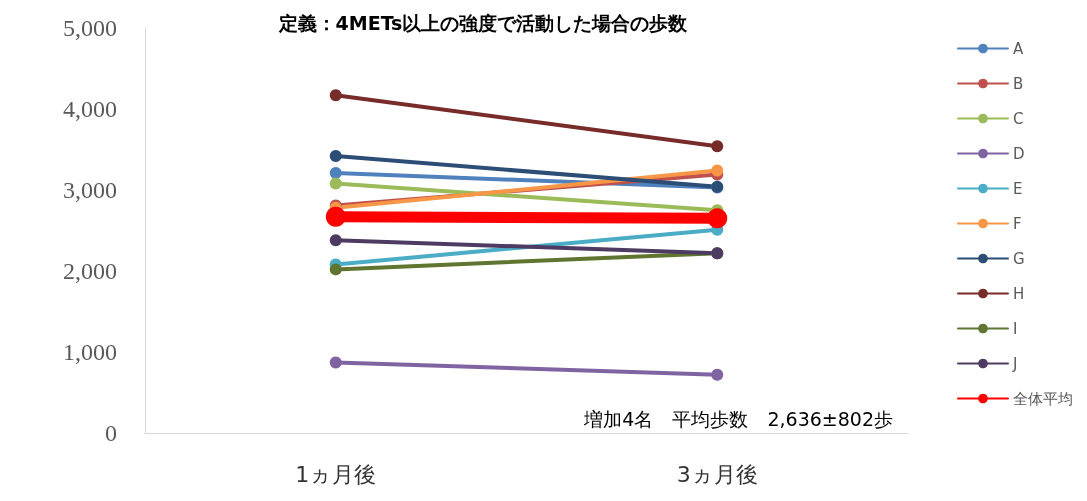 This screenshot has height=501, width=1087. What do you see at coordinates (111, 433) in the screenshot?
I see `y-tick-label: 0` at bounding box center [111, 433].